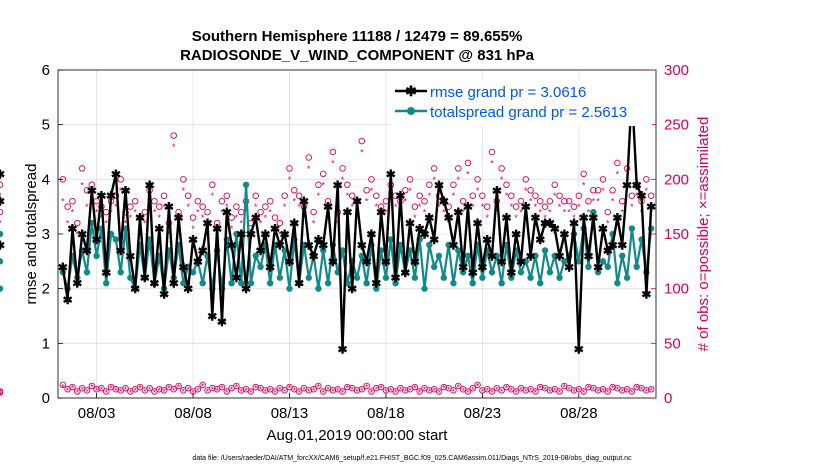  Describe the element at coordinates (676, 289) in the screenshot. I see `right-tick-label: 100` at that location.